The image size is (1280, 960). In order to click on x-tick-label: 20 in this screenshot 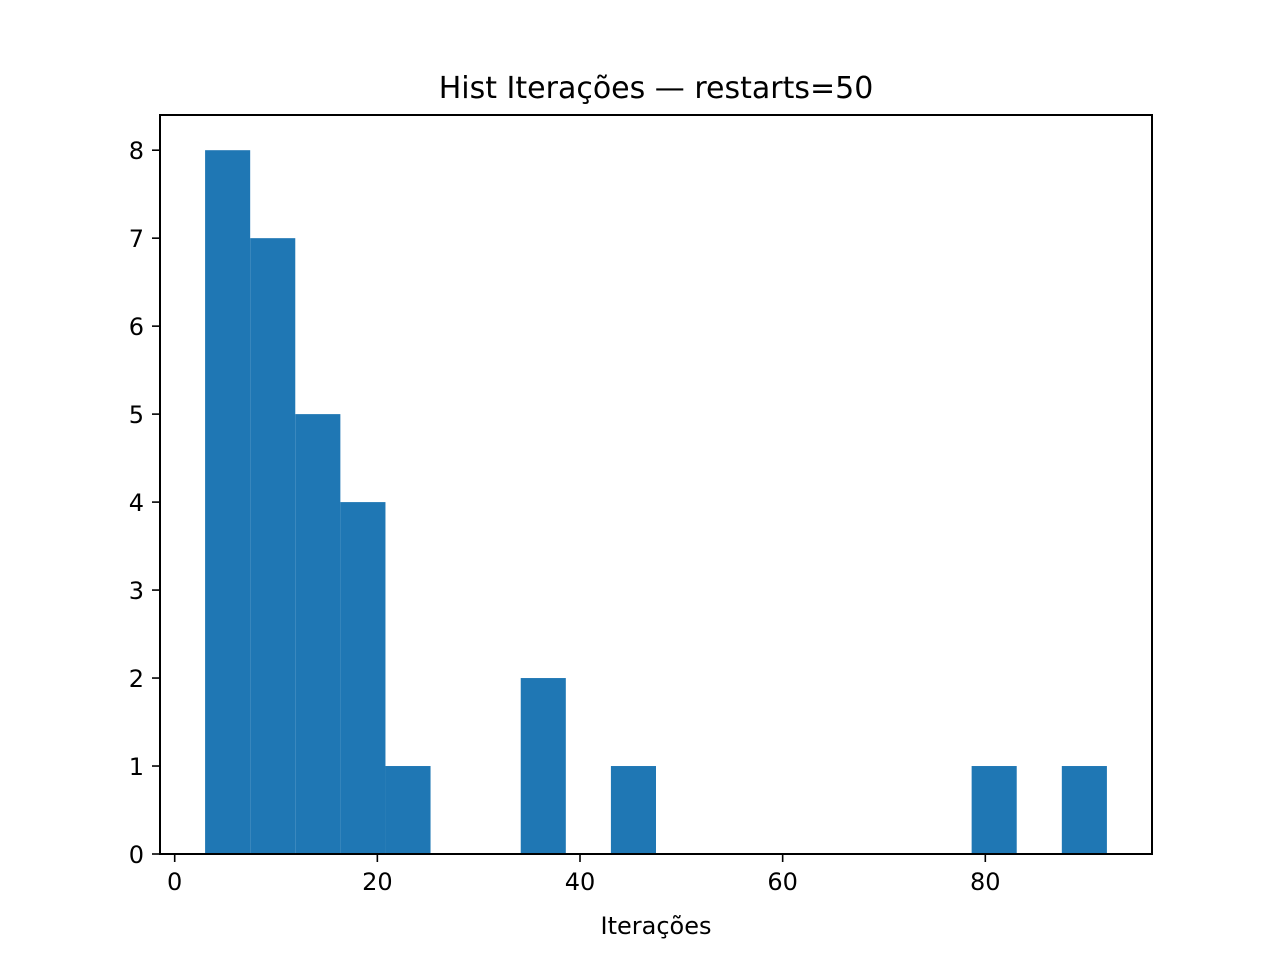, I will do `click(377, 882)`.